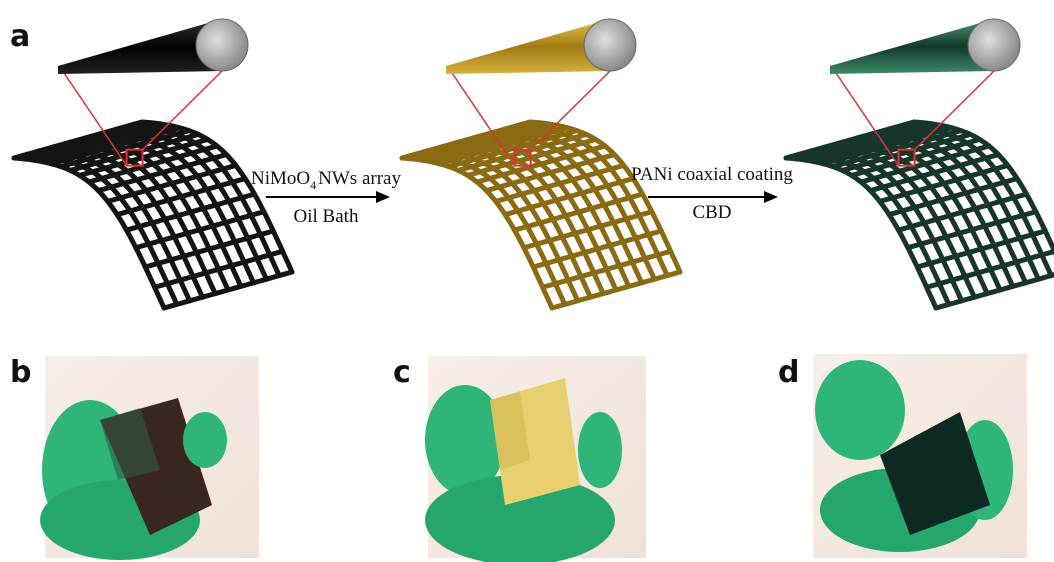 This screenshot has width=1054, height=562. I want to click on step-sublabel: CBD, so click(711, 212).